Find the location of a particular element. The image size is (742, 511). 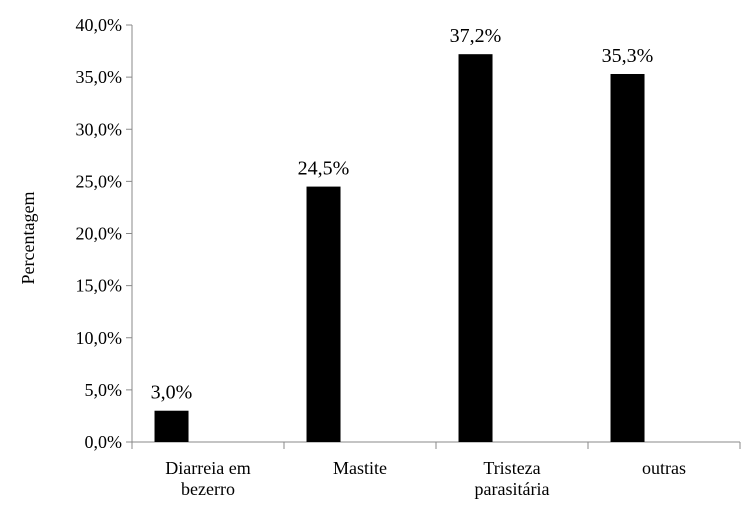

y-axis-label: Percentagem is located at coordinates (28, 238).